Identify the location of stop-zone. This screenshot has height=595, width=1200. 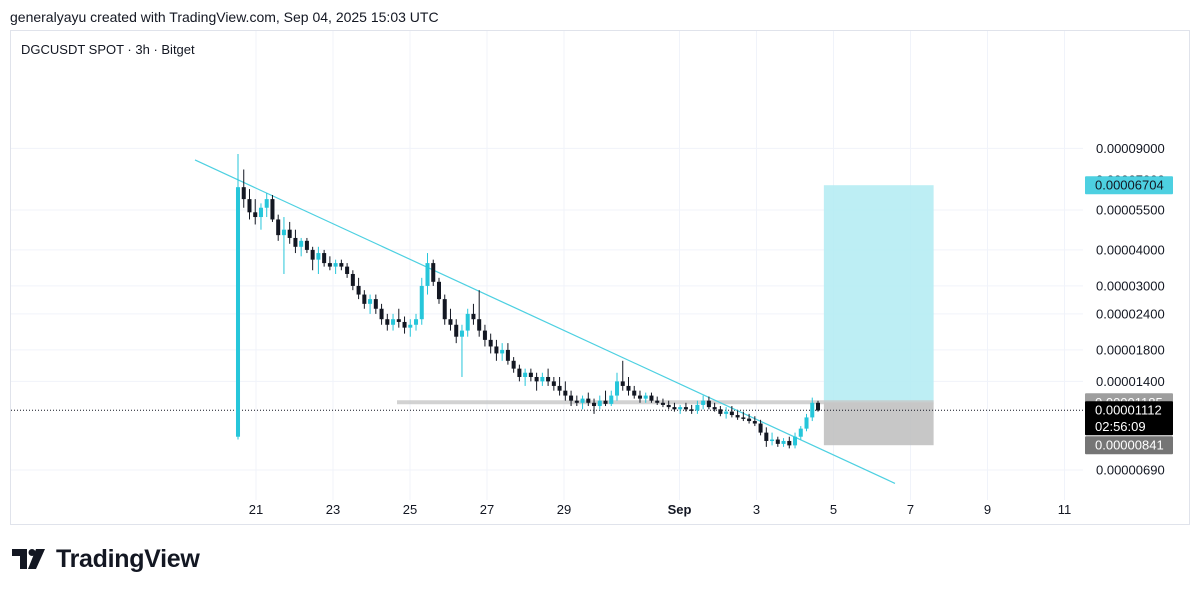
(878, 424).